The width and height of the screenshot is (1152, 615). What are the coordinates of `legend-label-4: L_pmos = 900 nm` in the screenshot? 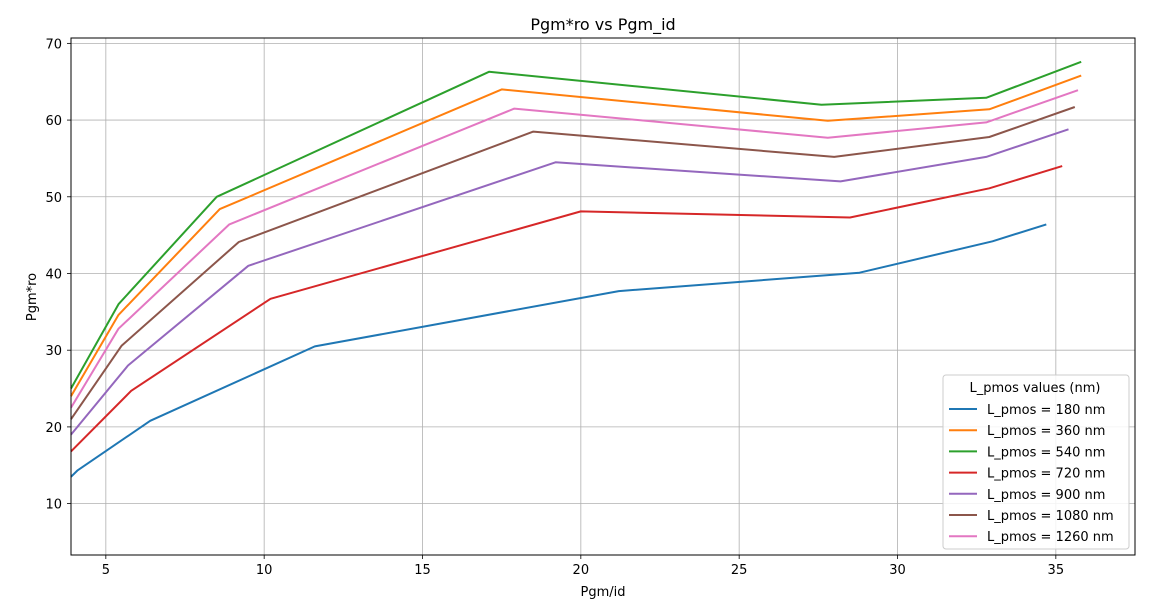 It's located at (1046, 495).